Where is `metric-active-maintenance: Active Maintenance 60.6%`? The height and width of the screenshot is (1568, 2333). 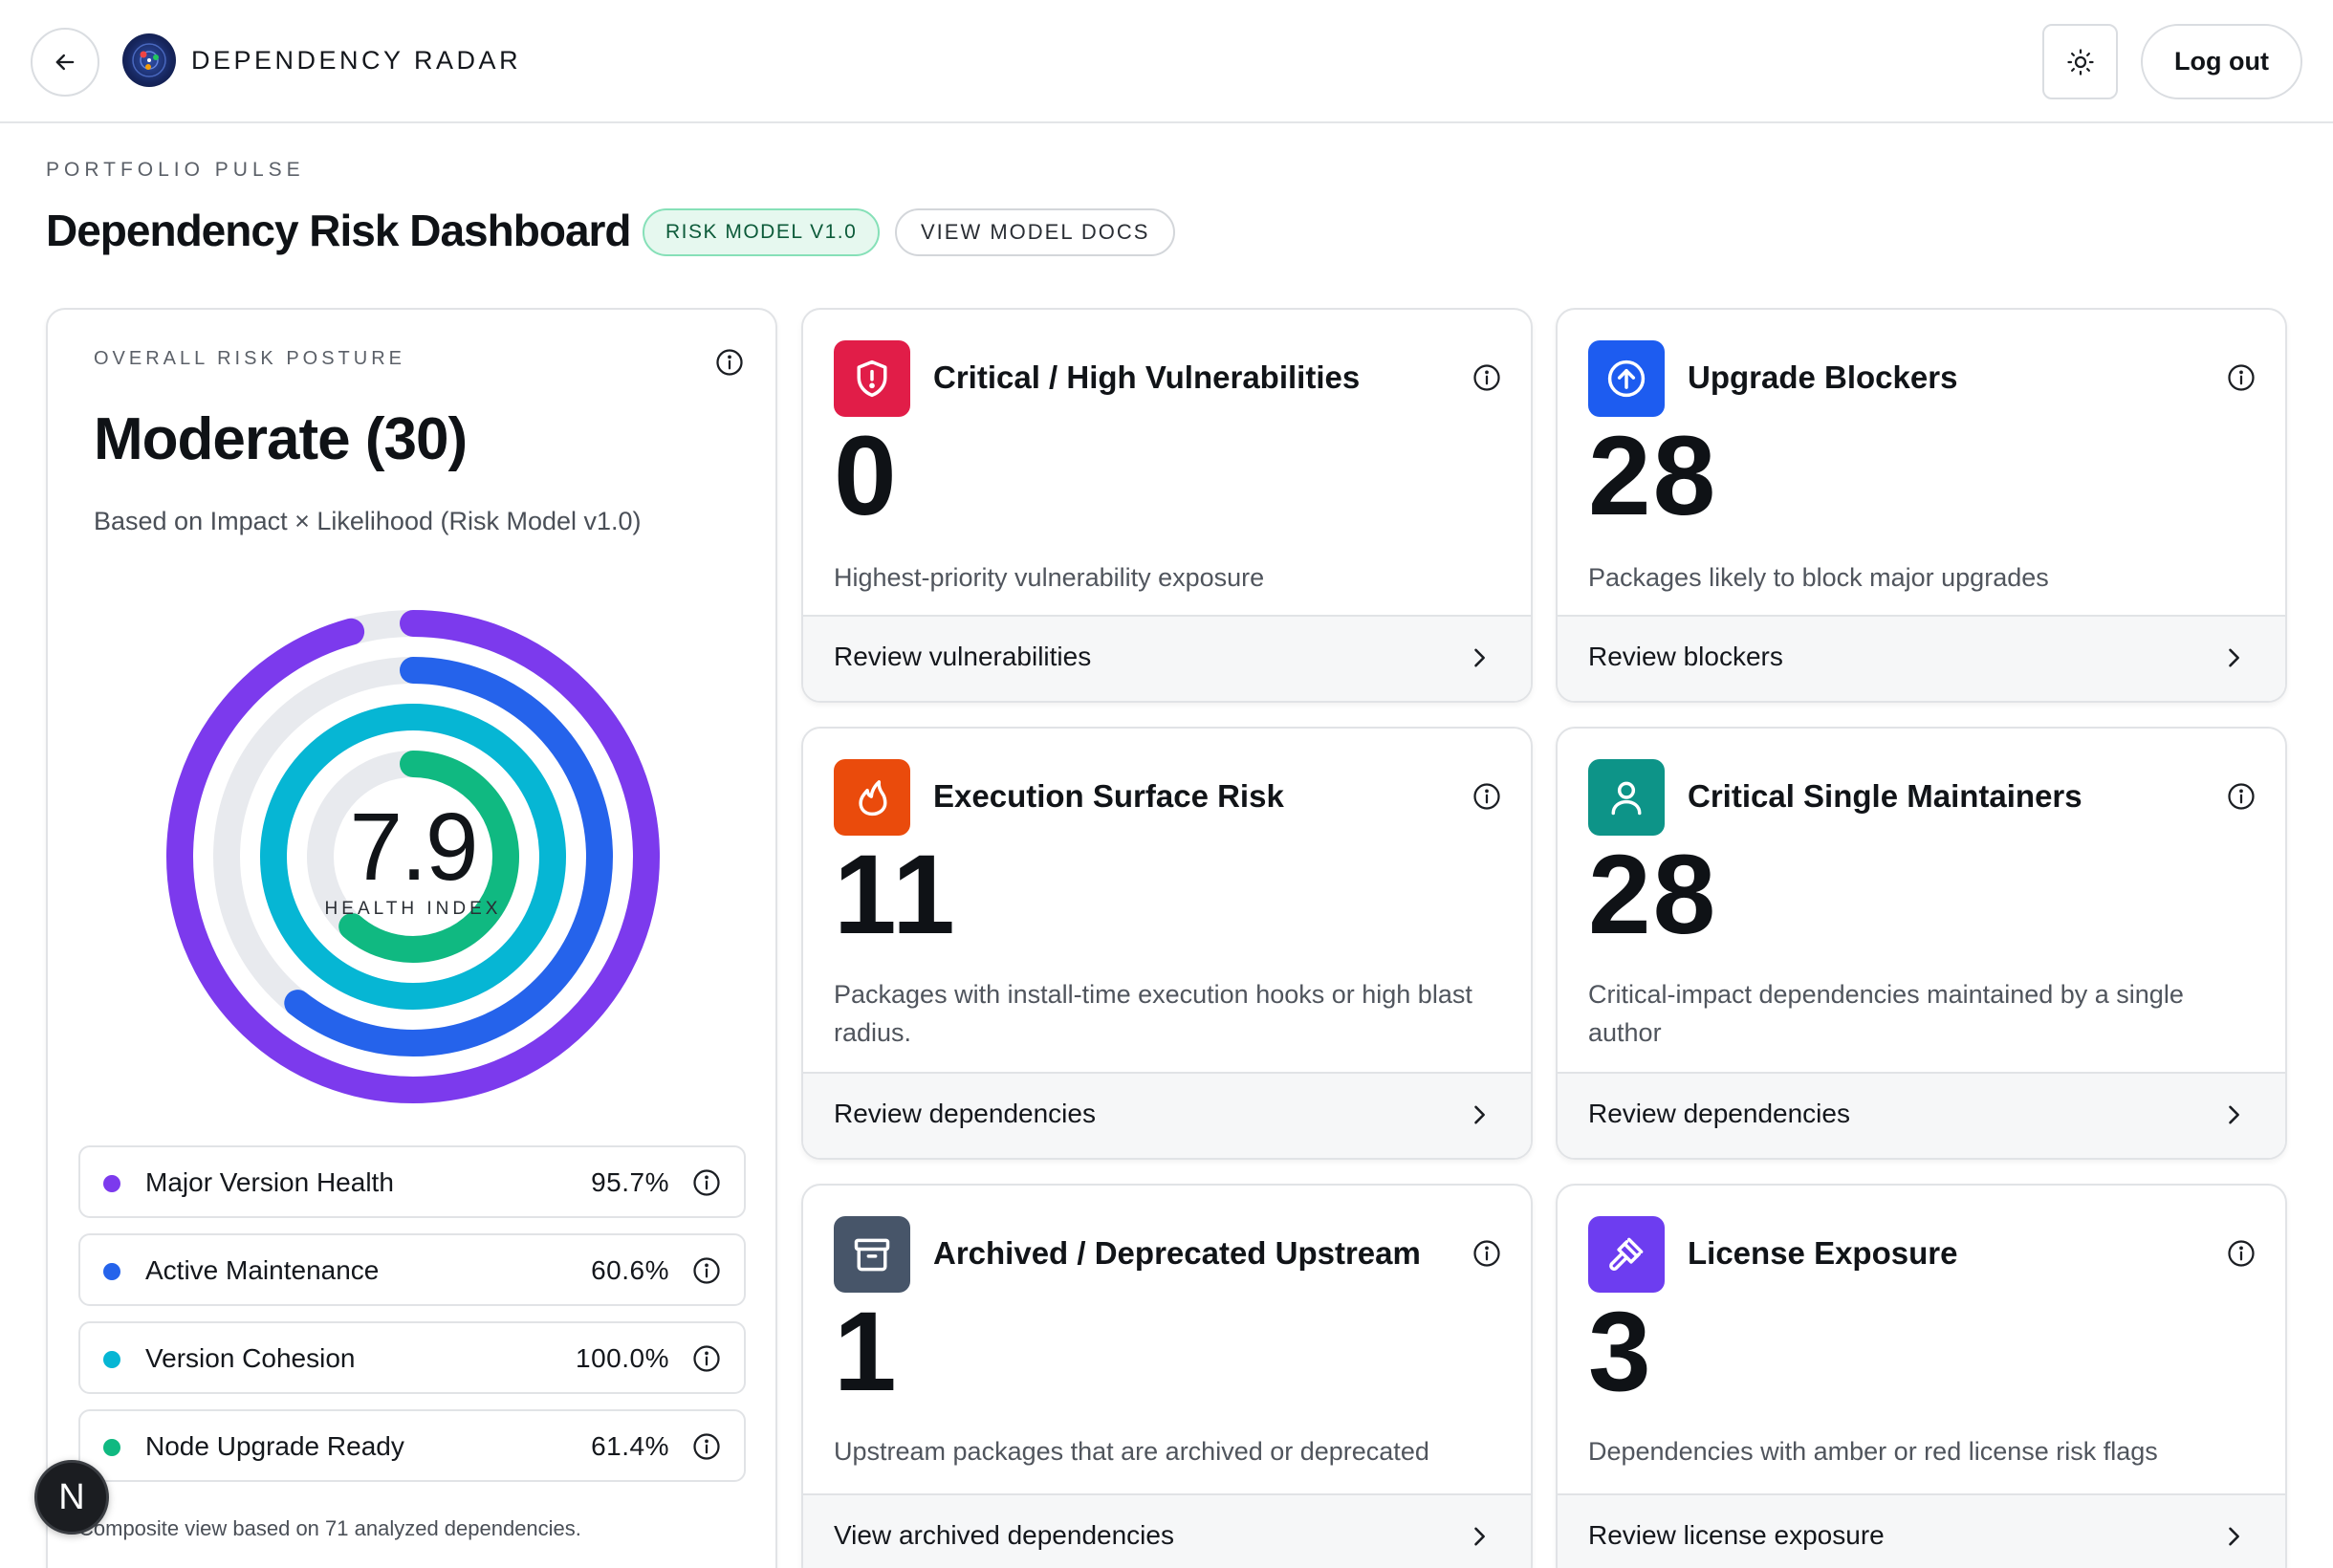
metric-active-maintenance: Active Maintenance 60.6% is located at coordinates (412, 1269).